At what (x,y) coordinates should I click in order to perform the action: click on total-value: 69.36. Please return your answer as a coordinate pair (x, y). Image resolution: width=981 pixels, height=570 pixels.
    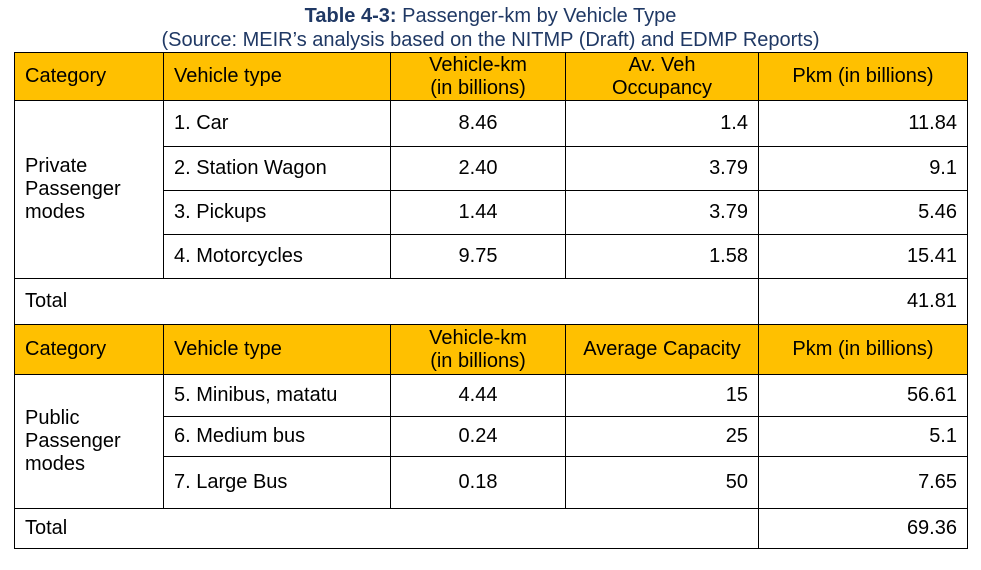
    Looking at the image, I should click on (863, 528).